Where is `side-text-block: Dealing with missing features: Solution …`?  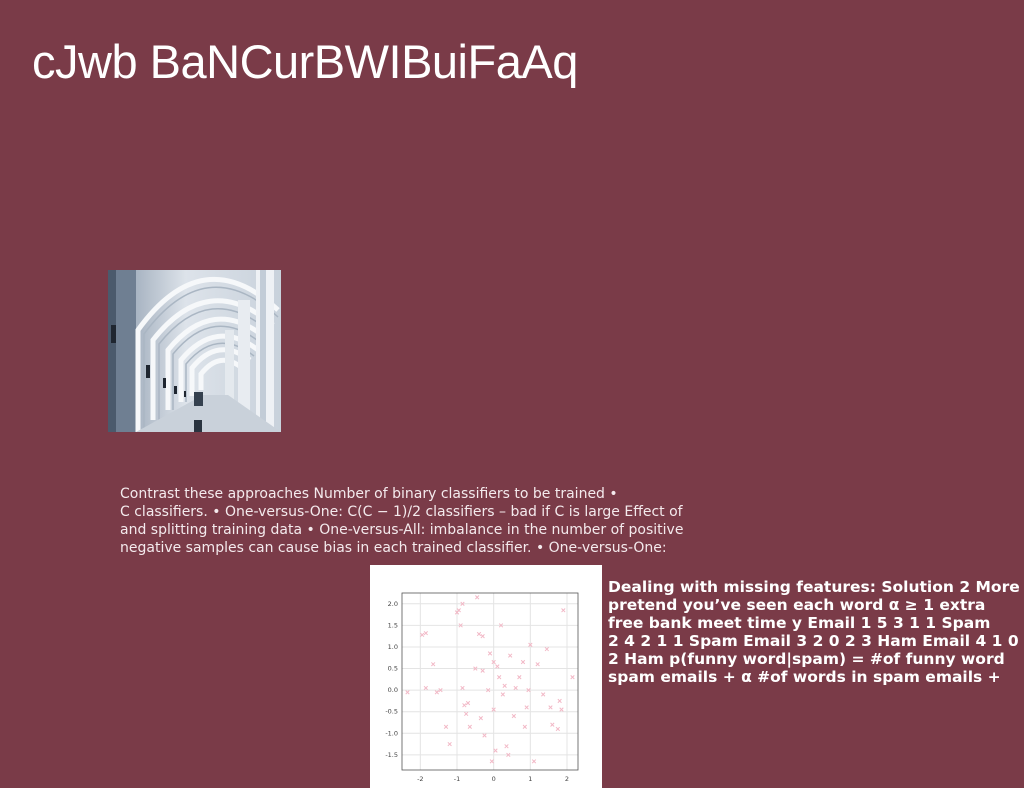 side-text-block: Dealing with missing features: Solution … is located at coordinates (816, 632).